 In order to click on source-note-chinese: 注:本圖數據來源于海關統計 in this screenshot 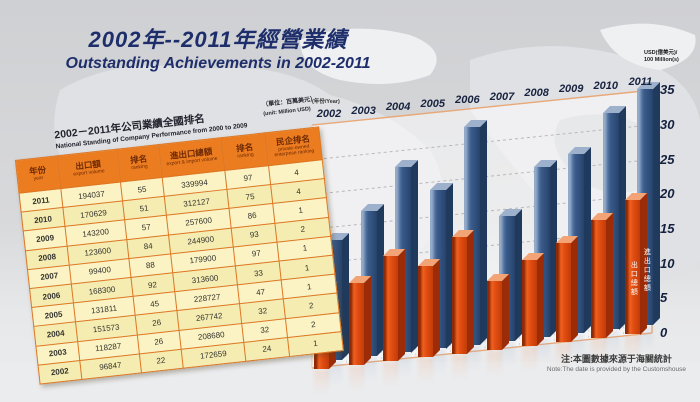, I will do `click(616, 359)`.